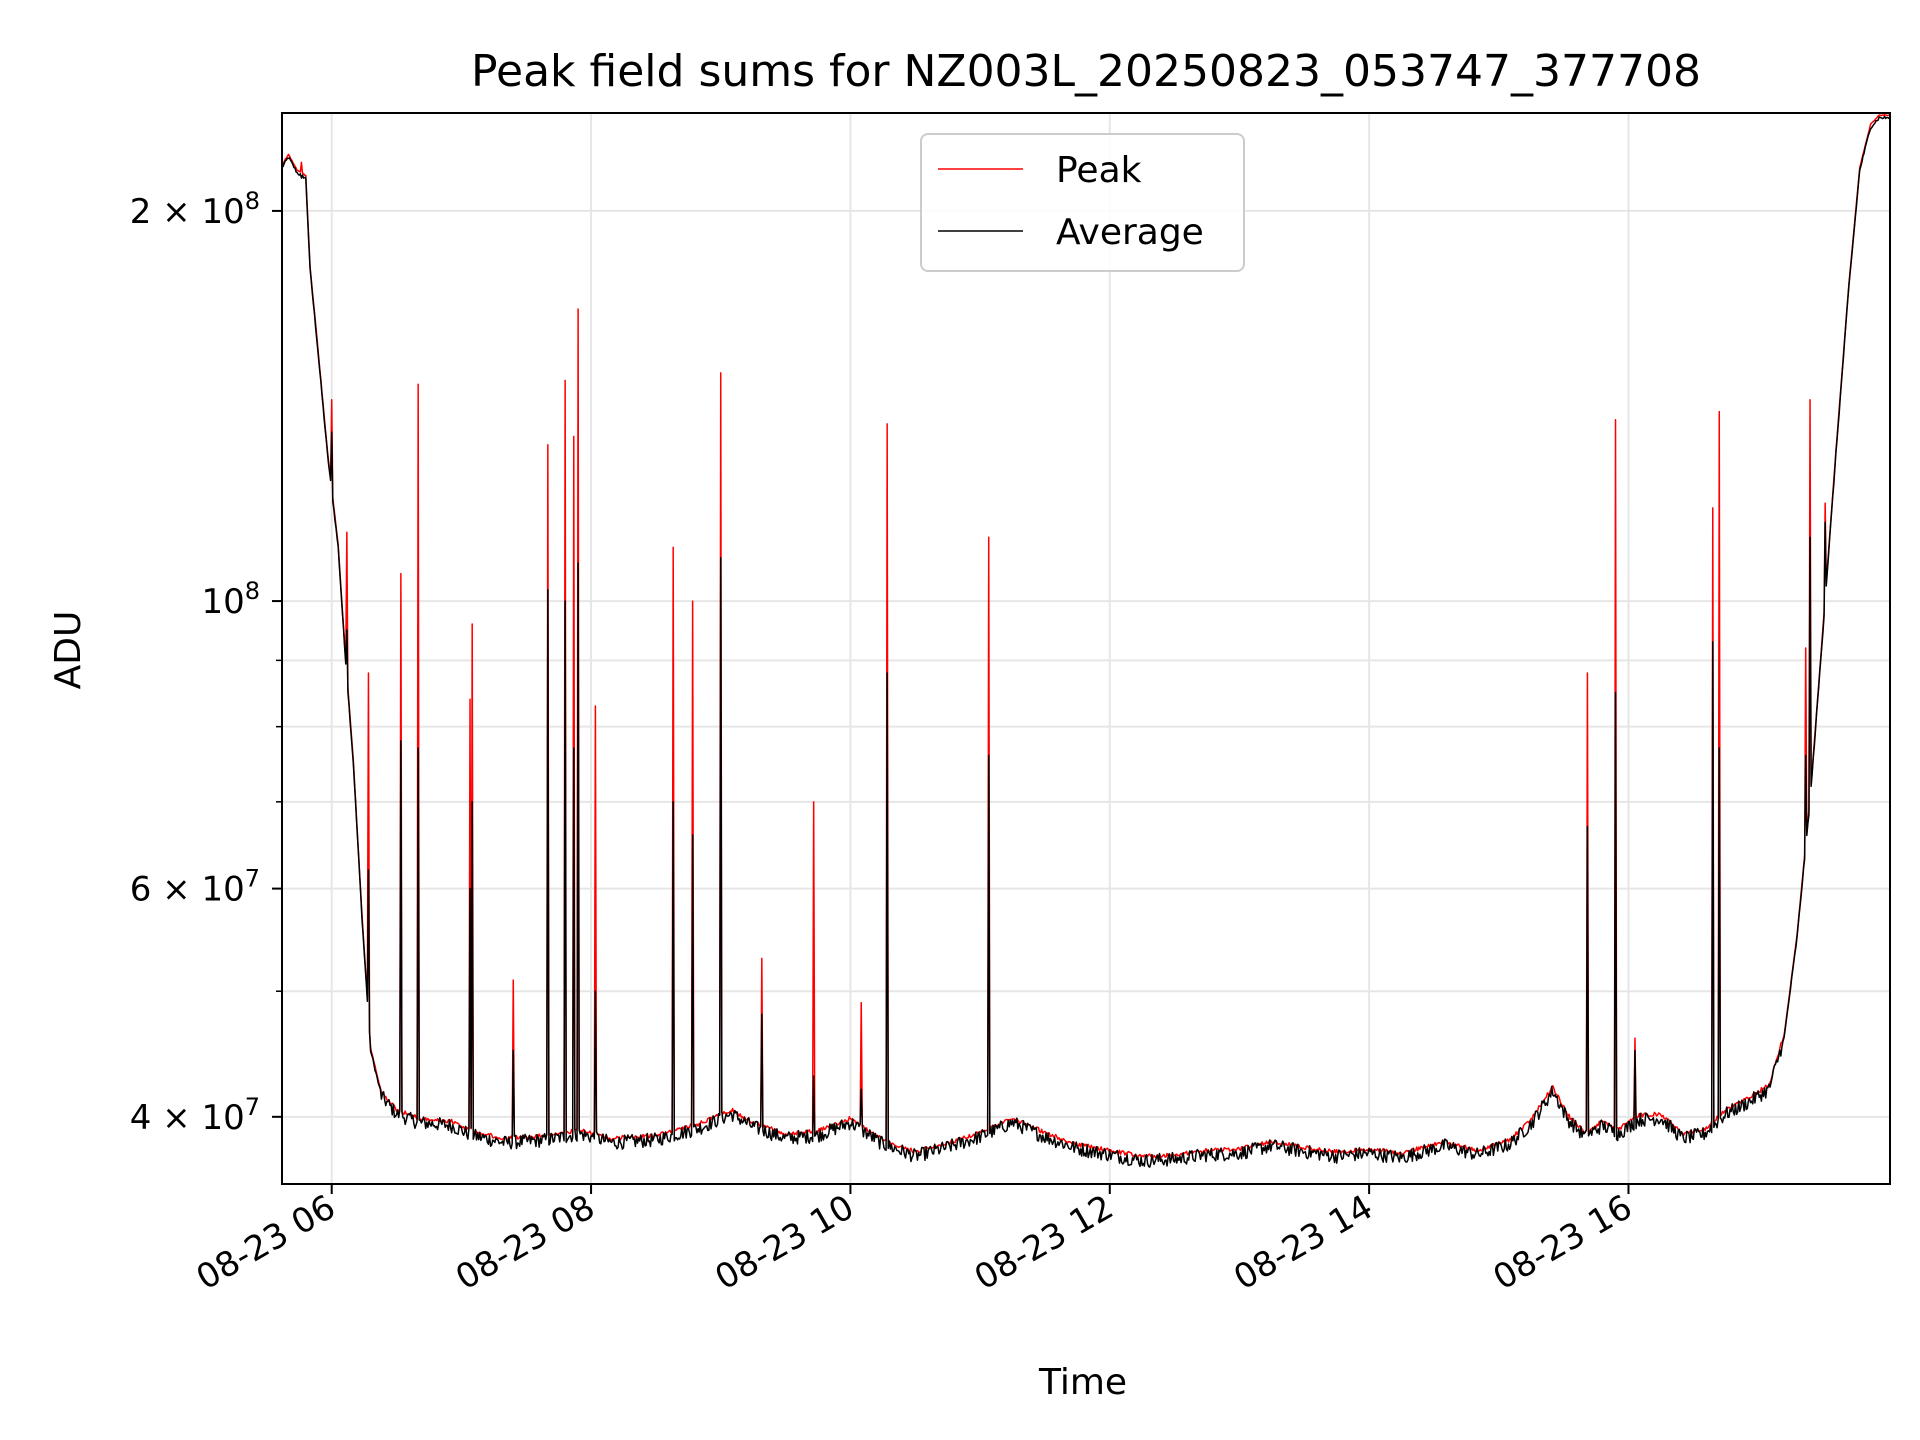  What do you see at coordinates (195, 209) in the screenshot?
I see `y-tick-label: 2 × 108` at bounding box center [195, 209].